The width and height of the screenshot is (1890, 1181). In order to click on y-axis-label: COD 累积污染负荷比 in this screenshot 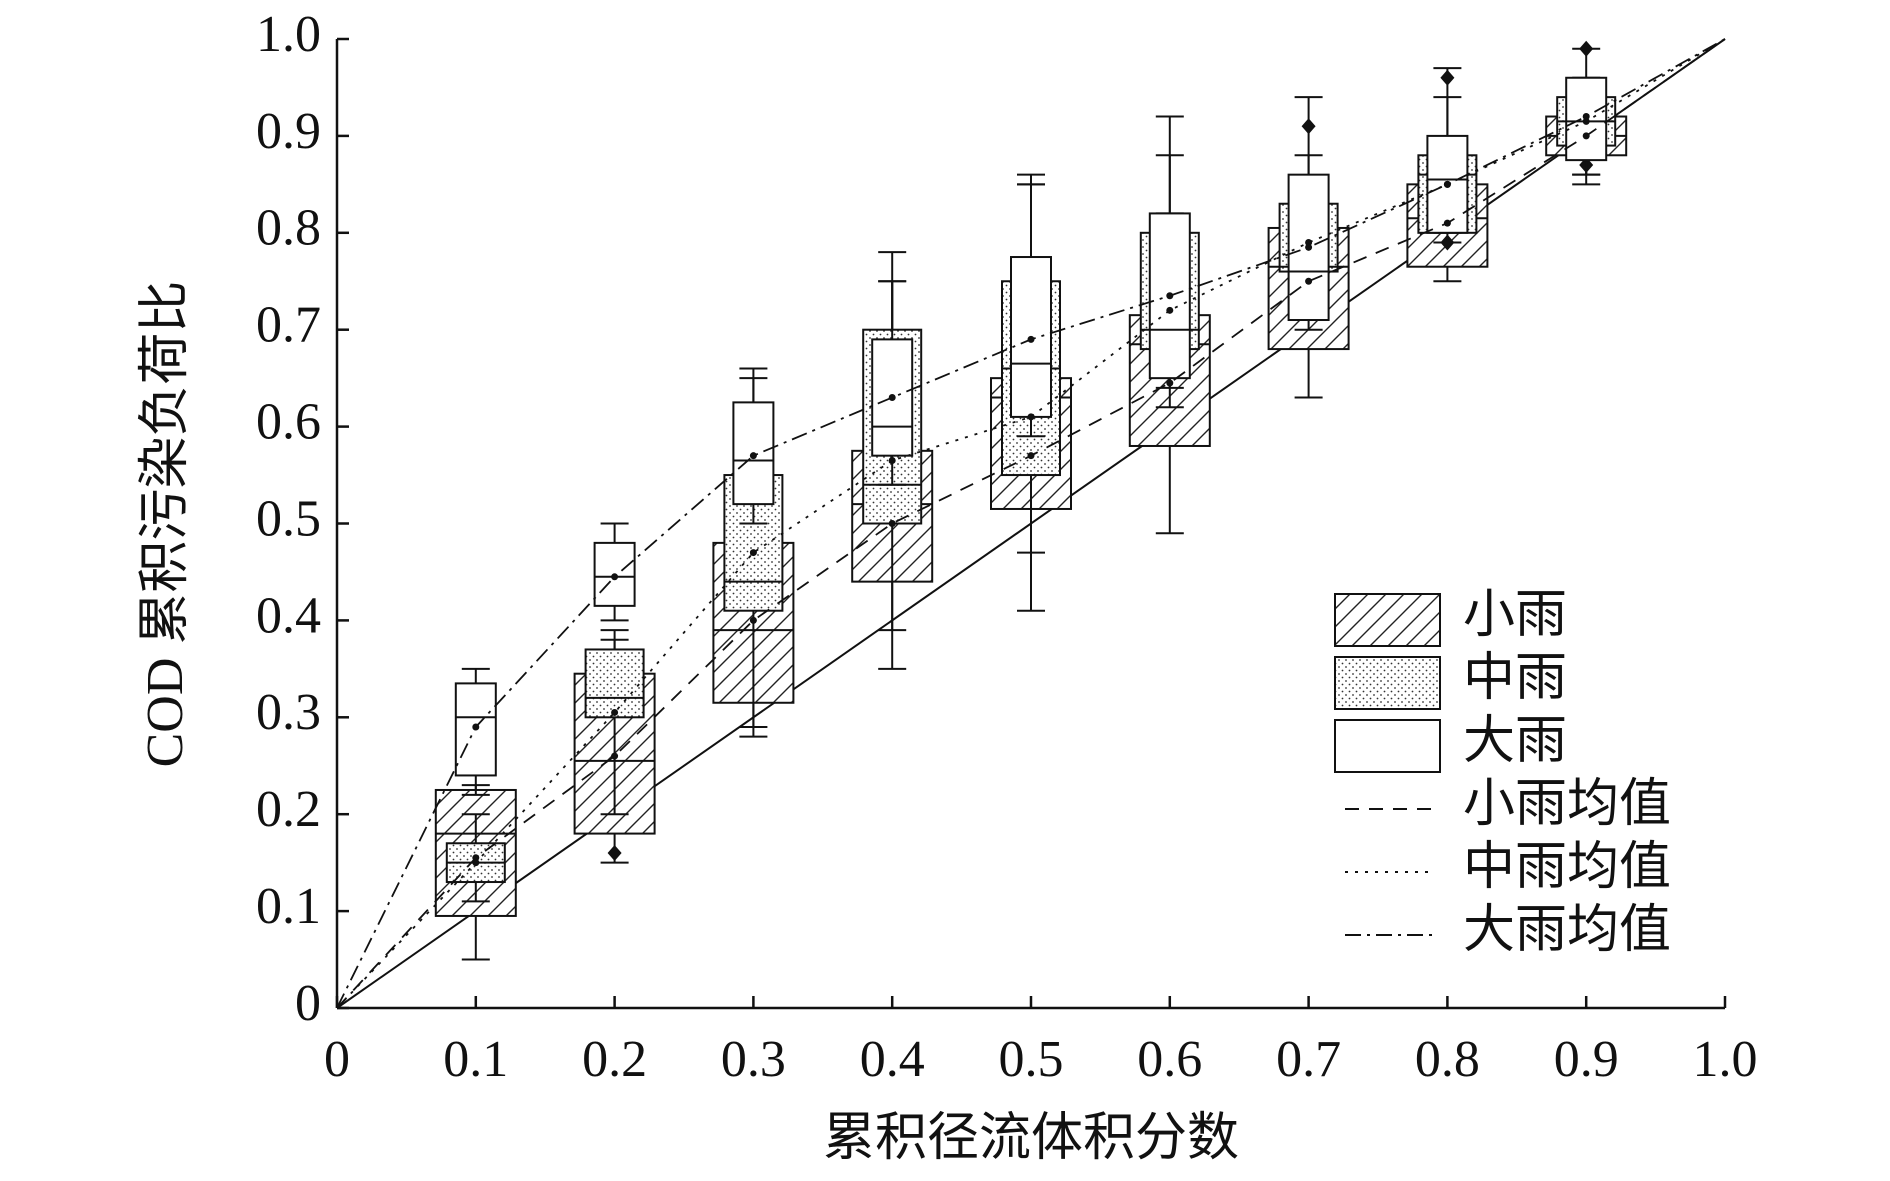, I will do `click(165, 524)`.